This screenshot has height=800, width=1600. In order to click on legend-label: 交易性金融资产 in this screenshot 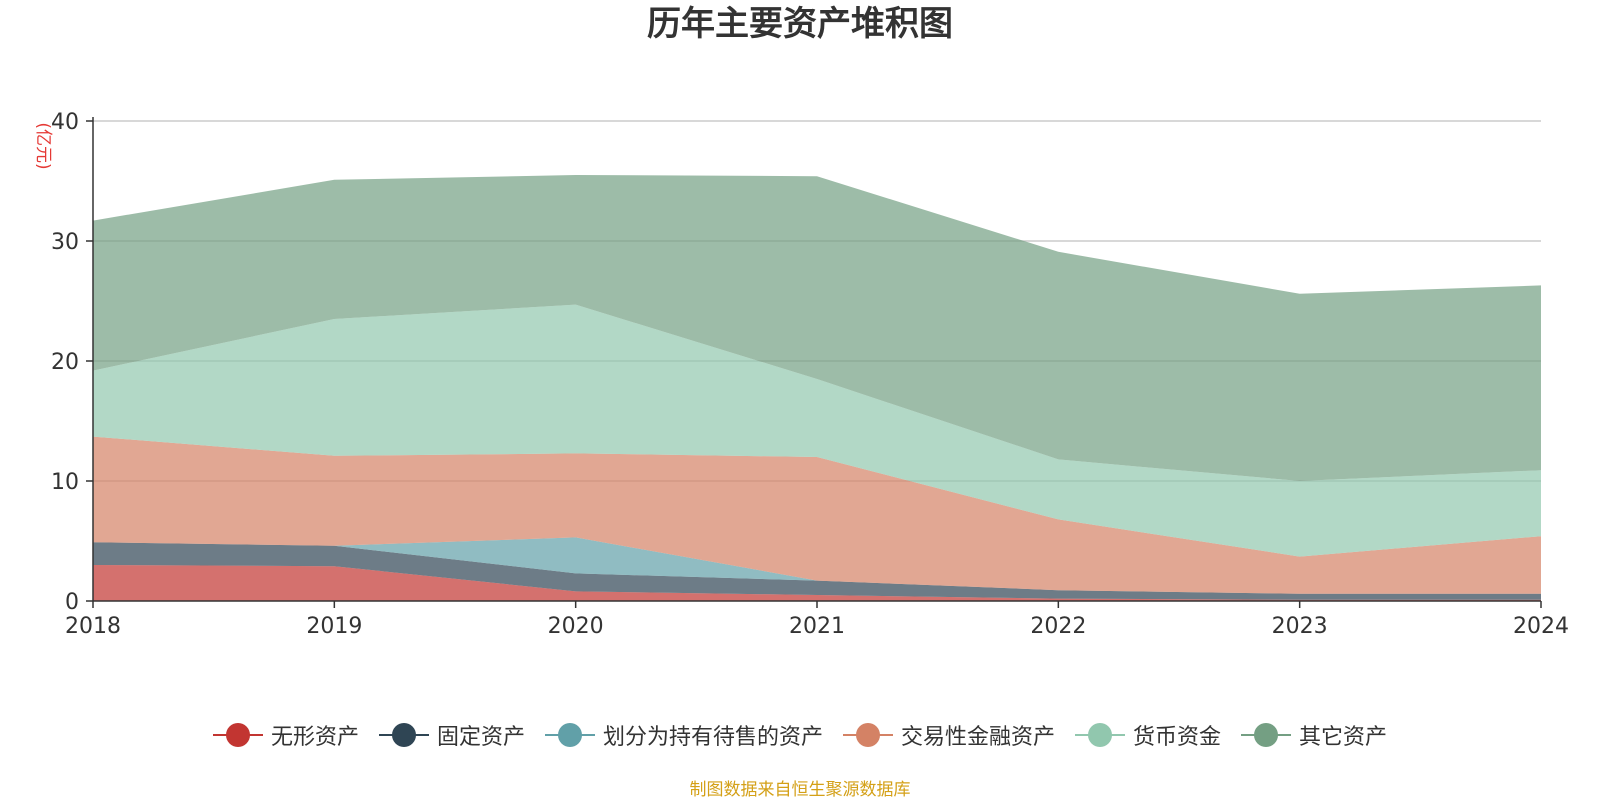, I will do `click(978, 737)`.